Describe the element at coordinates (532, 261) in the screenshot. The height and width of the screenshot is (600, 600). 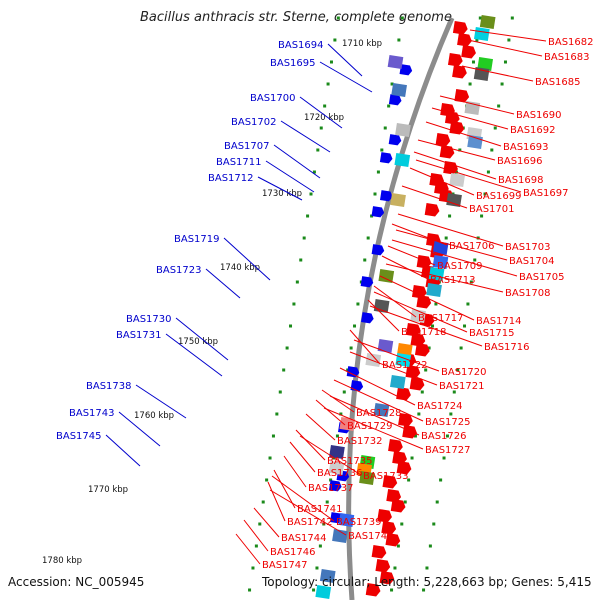
I see `gene-label-right: BAS1704` at that location.